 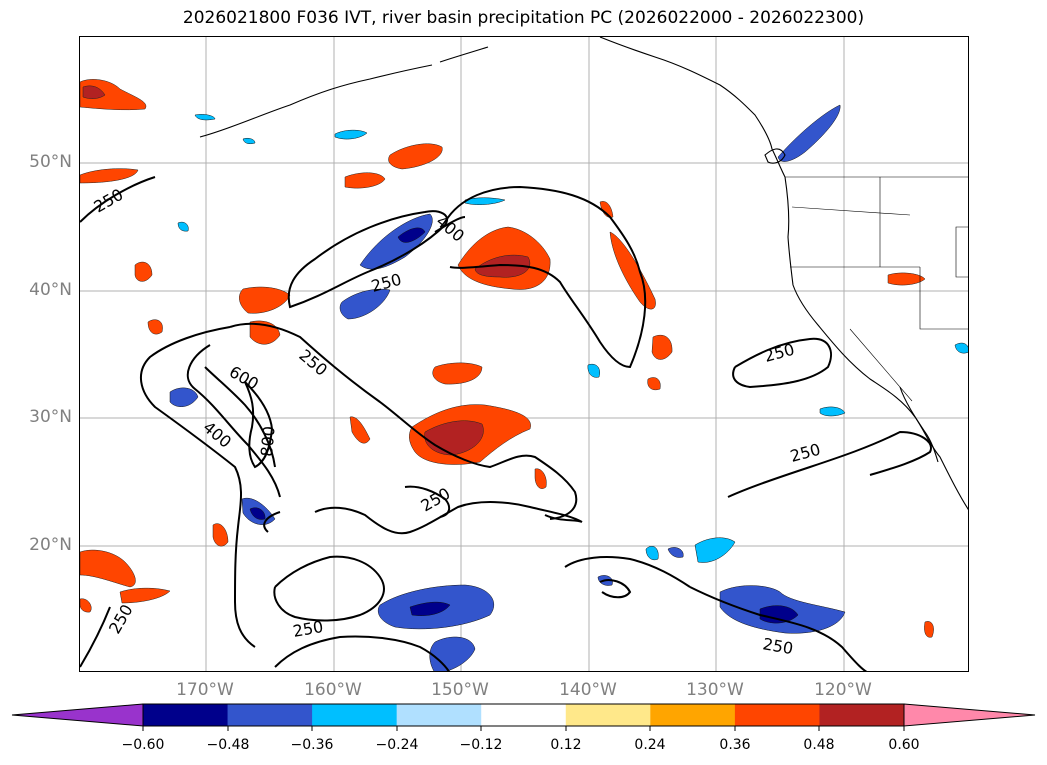 What do you see at coordinates (272, 522) in the screenshot?
I see `contour-400-south` at bounding box center [272, 522].